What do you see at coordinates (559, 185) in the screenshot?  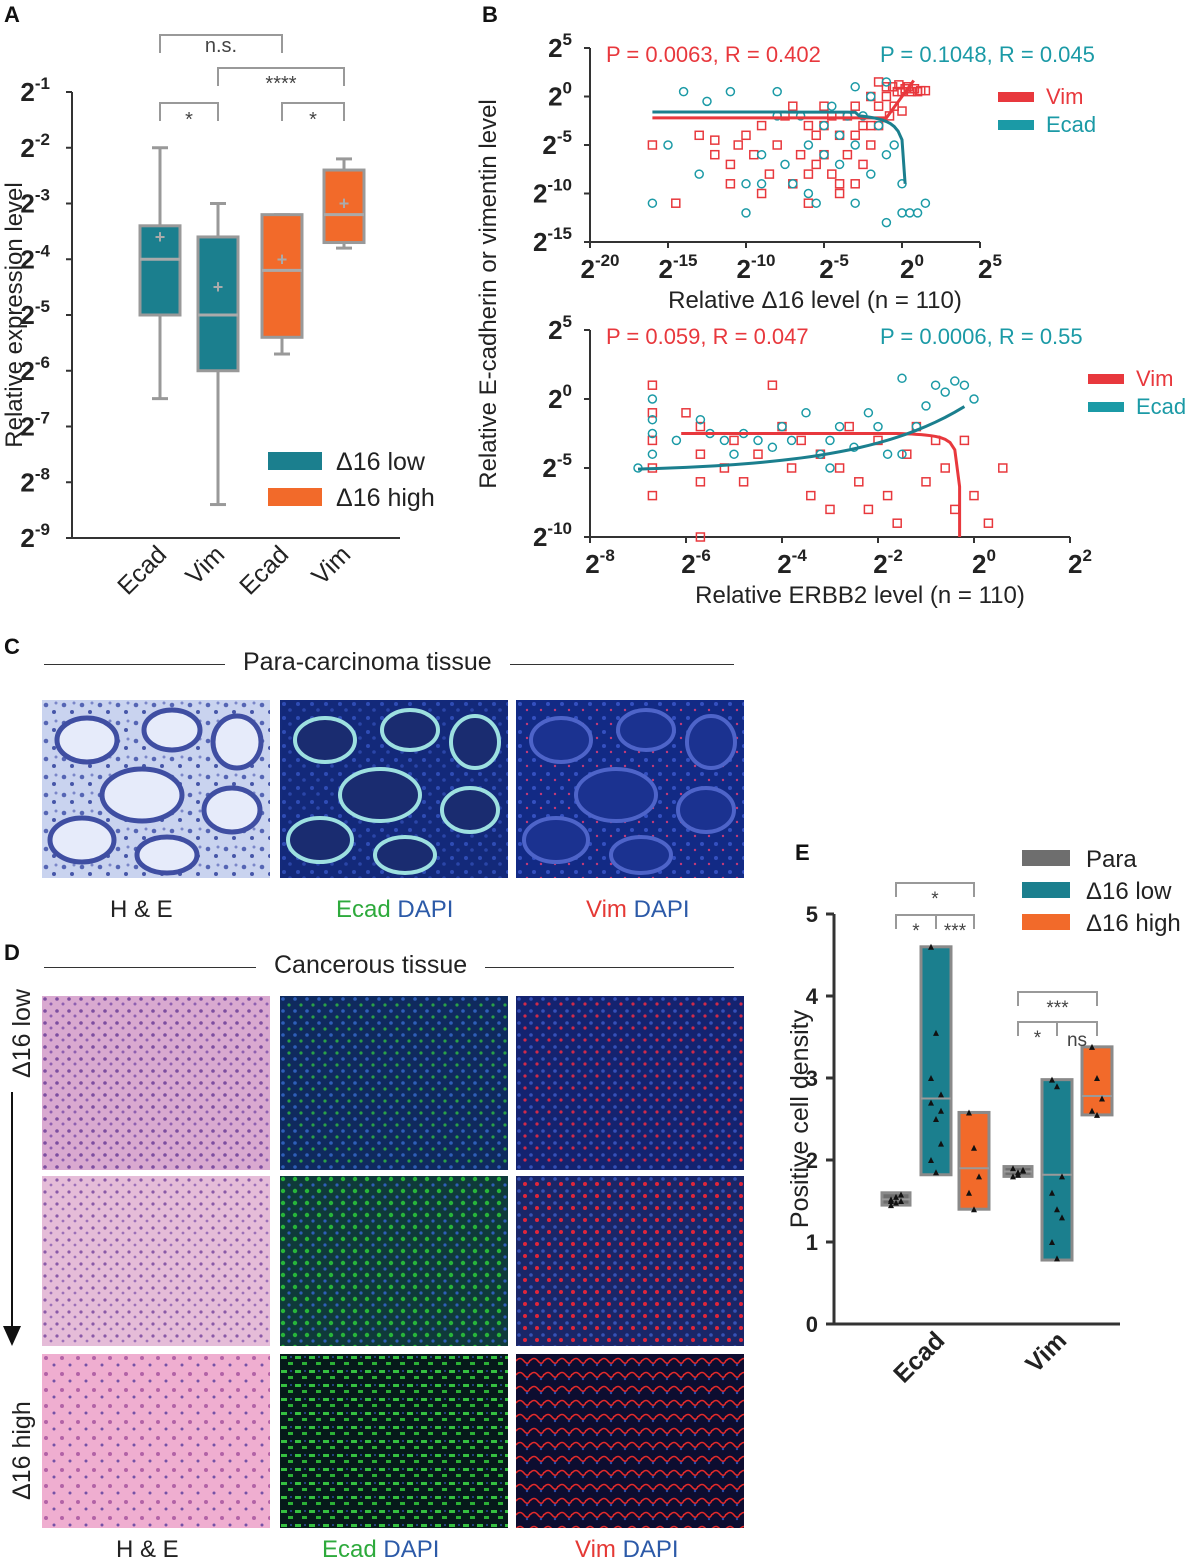 I see `y-tick-label-exp: -10` at bounding box center [559, 185].